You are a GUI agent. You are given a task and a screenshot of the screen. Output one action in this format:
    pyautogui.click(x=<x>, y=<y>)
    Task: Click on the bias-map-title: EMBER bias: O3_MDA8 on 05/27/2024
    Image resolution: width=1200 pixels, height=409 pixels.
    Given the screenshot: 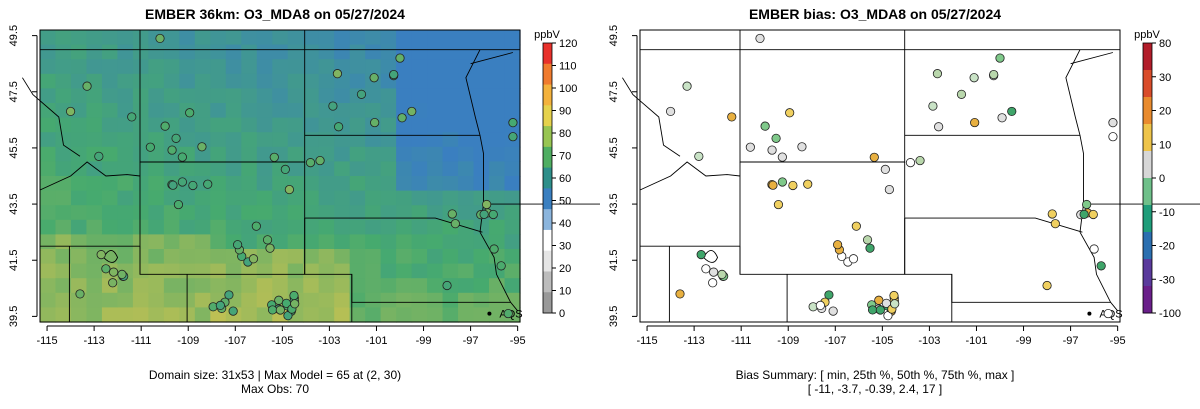 What is the action you would take?
    pyautogui.click(x=875, y=14)
    